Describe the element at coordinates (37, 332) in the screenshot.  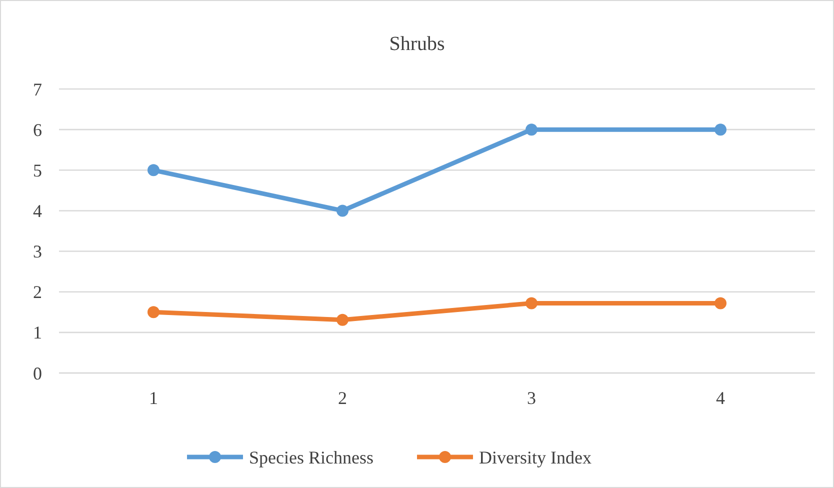
I see `y-tick-label: 1` at that location.